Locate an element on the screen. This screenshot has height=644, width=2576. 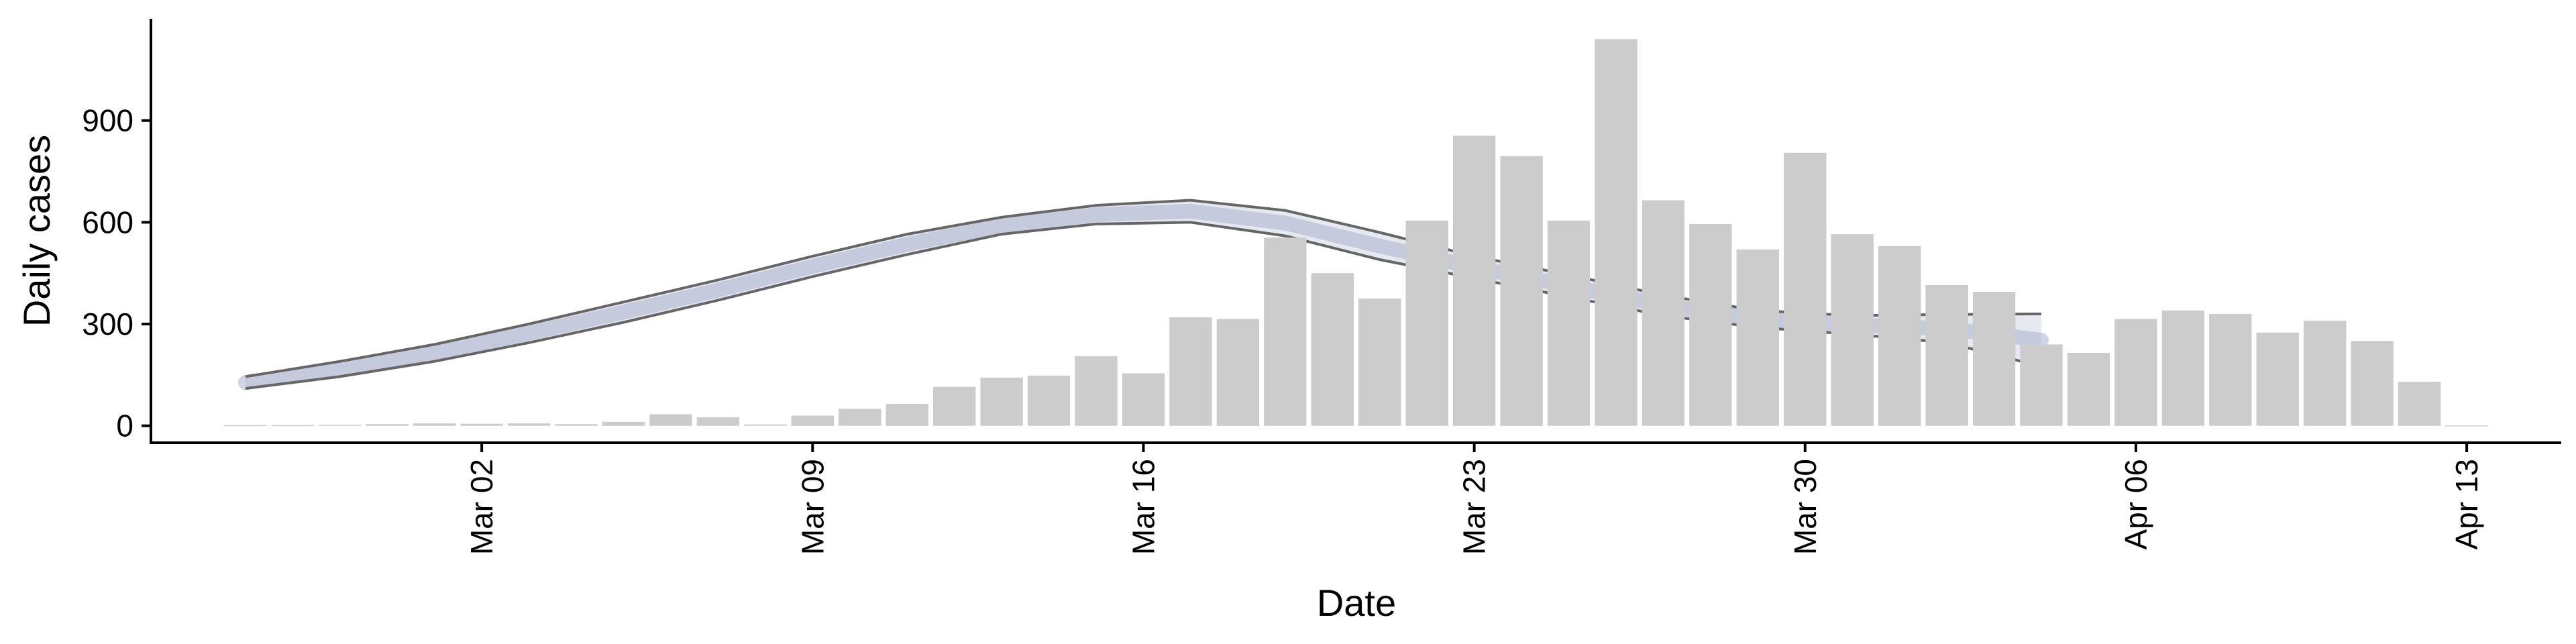
y-tick-label: 300 is located at coordinates (107, 324).